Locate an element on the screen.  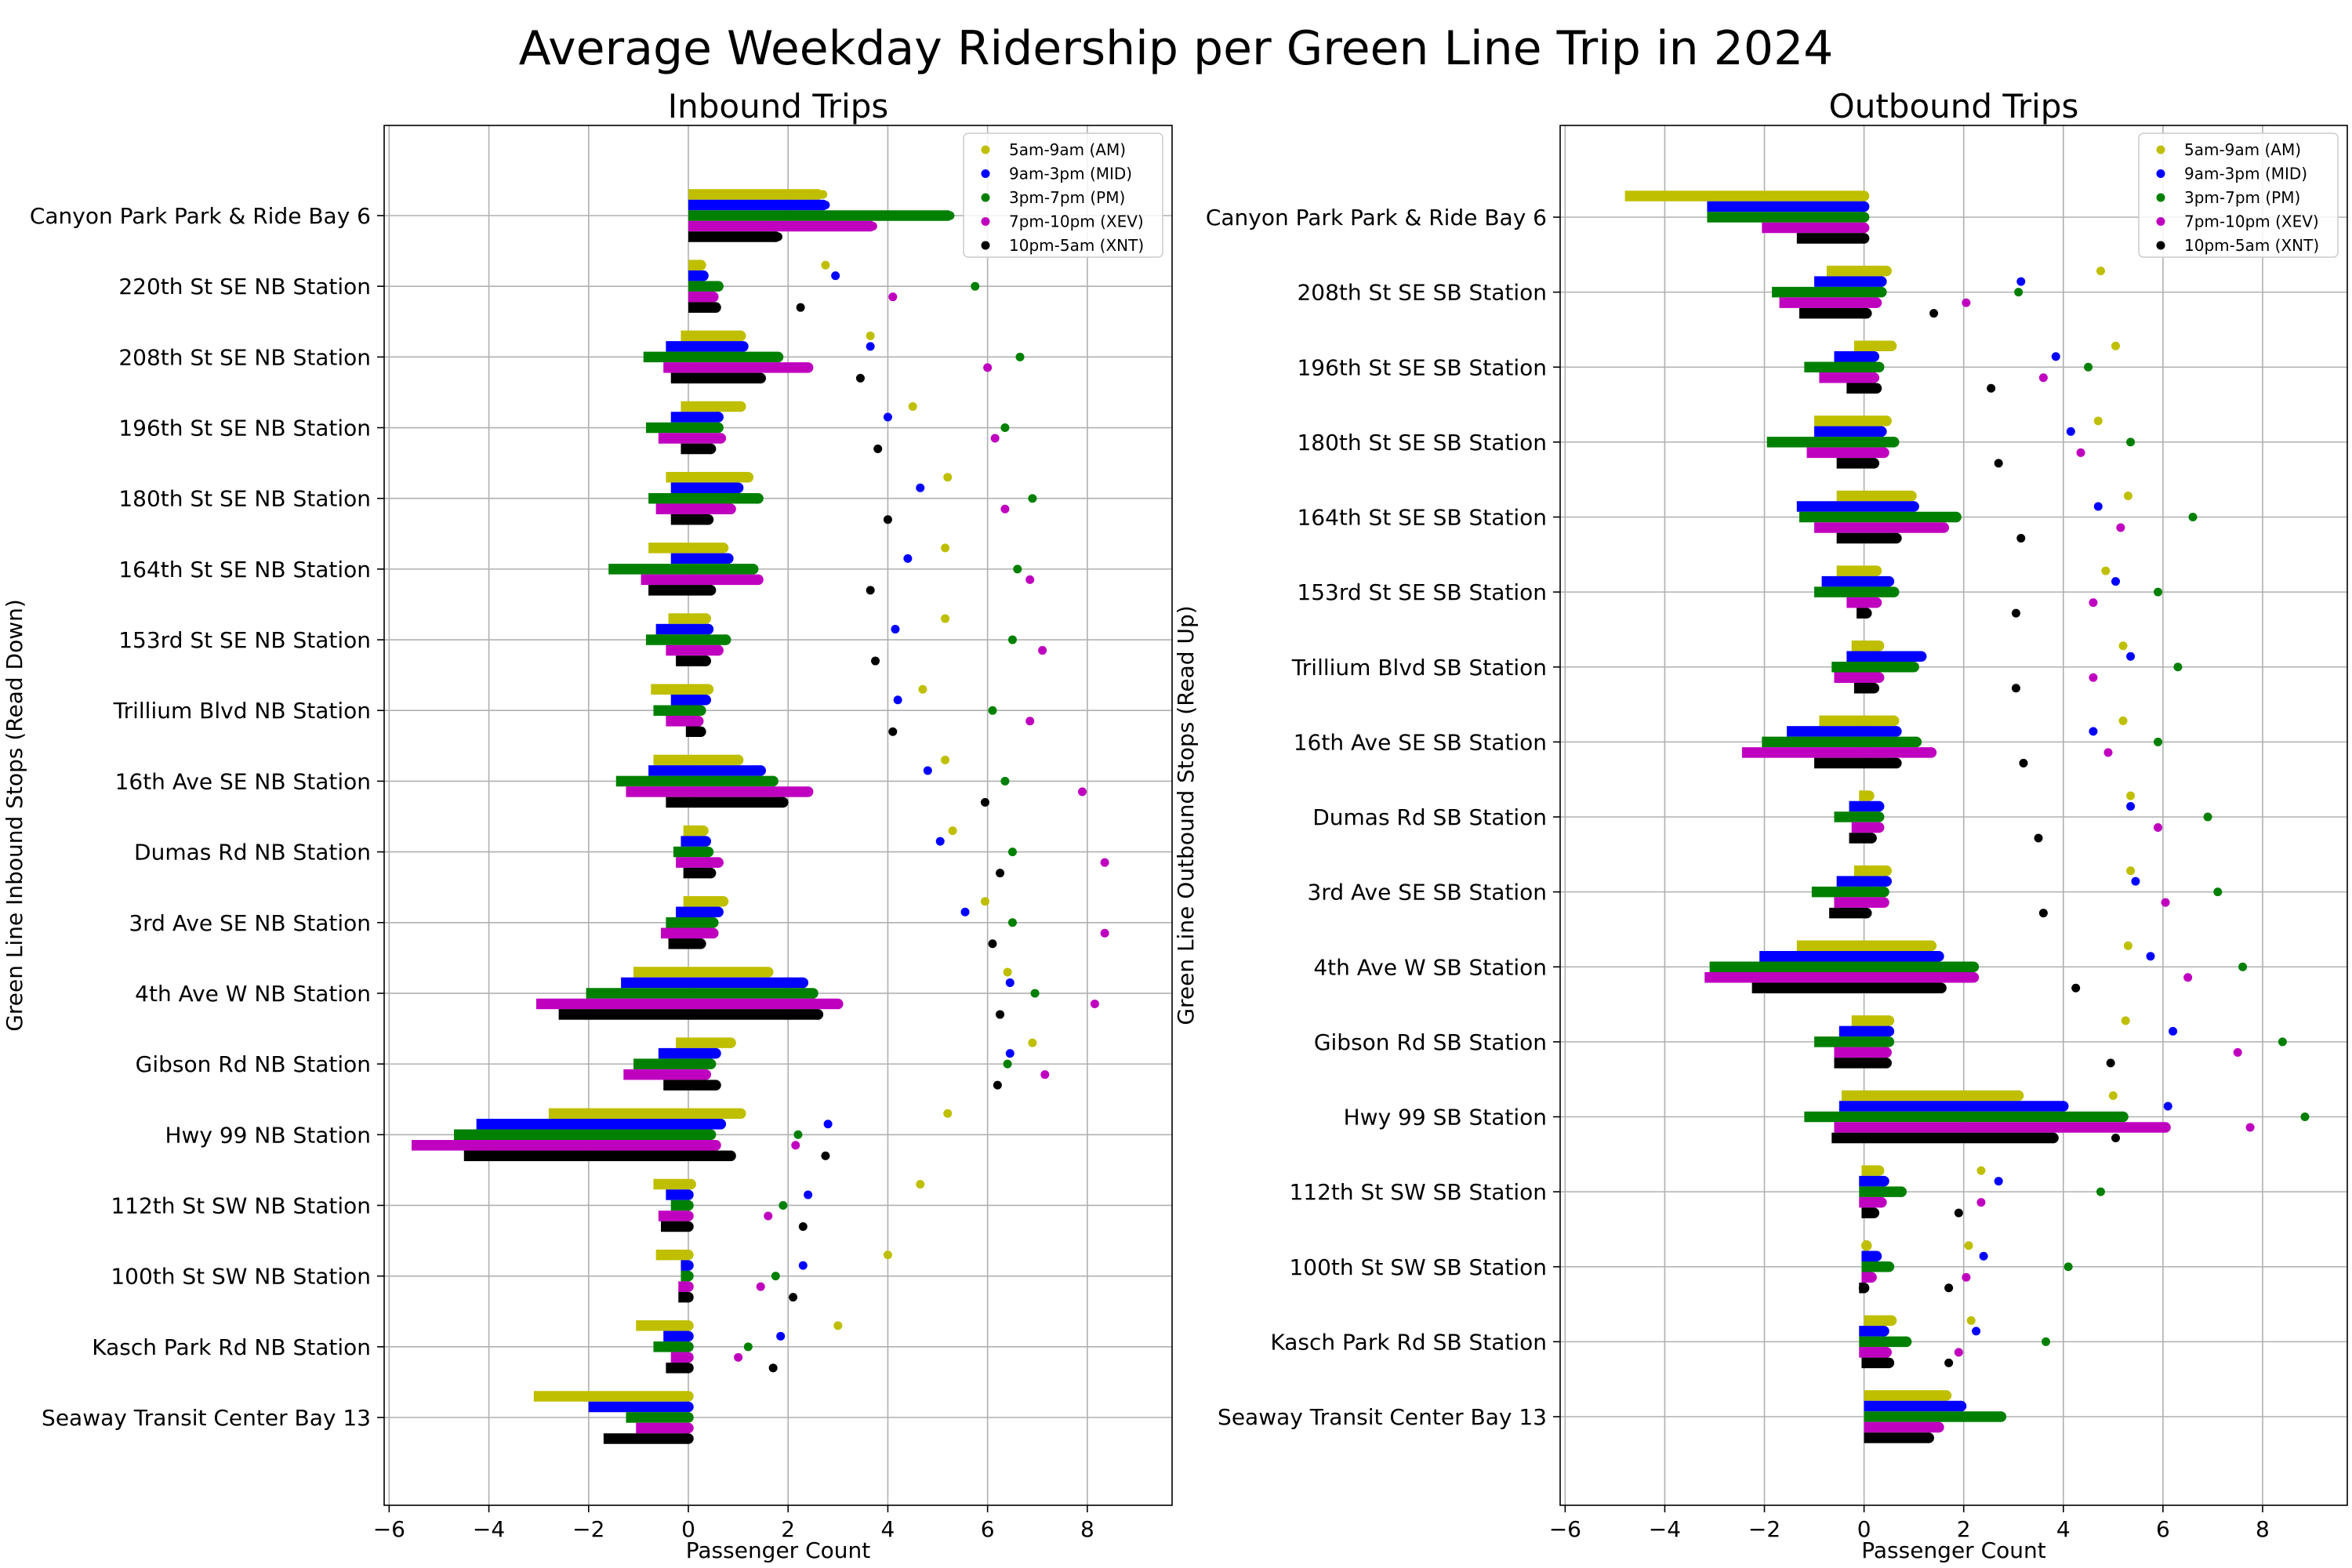
legend-marker-pm is located at coordinates (2160, 197).